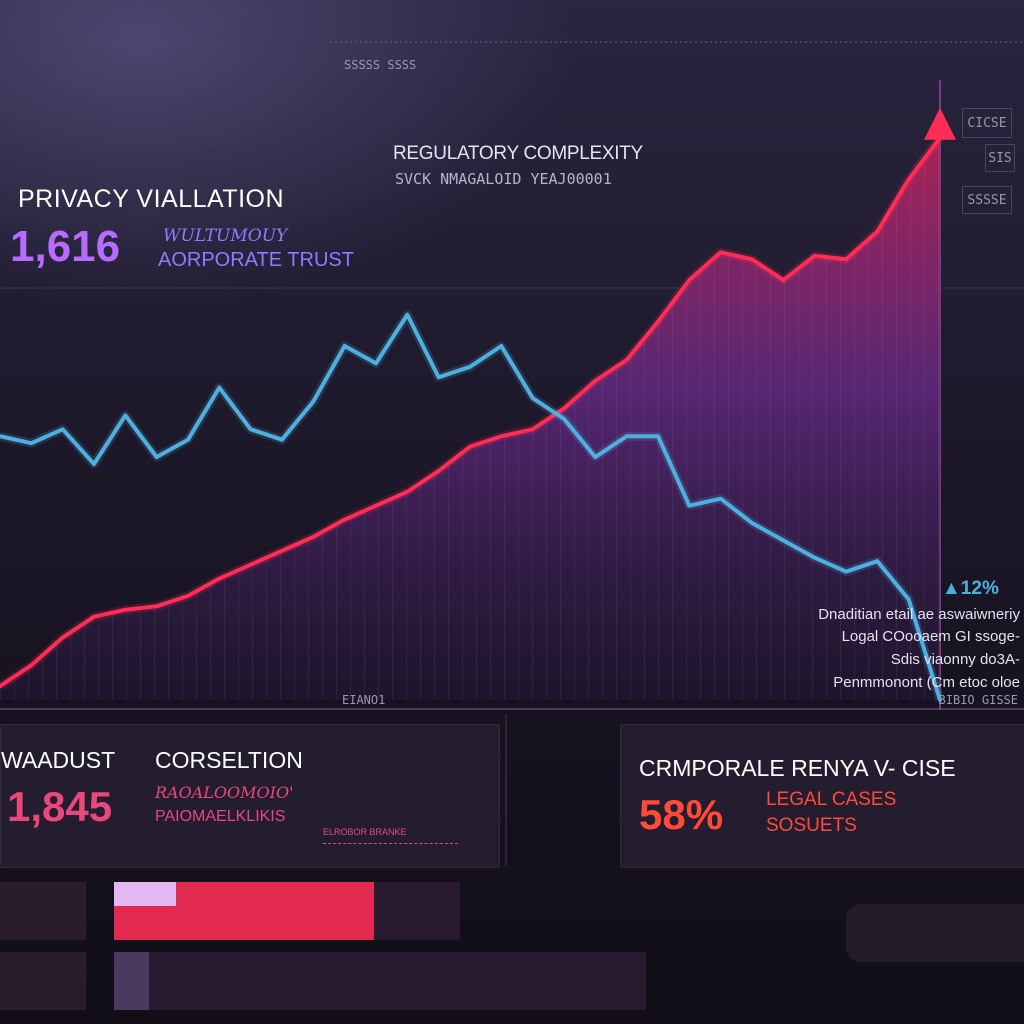 This screenshot has height=1024, width=1024. What do you see at coordinates (60, 806) in the screenshot?
I see `left-panel-value: 1,845` at bounding box center [60, 806].